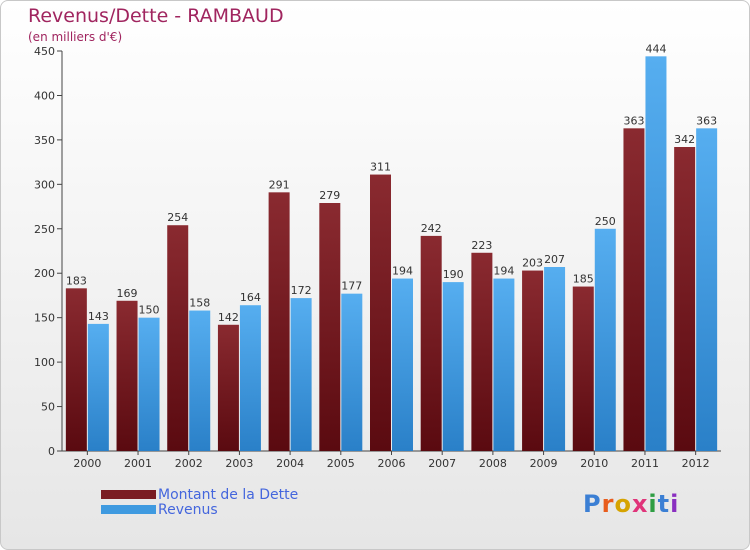 The height and width of the screenshot is (550, 750). What do you see at coordinates (177, 217) in the screenshot?
I see `data-label-dette: 254` at bounding box center [177, 217].